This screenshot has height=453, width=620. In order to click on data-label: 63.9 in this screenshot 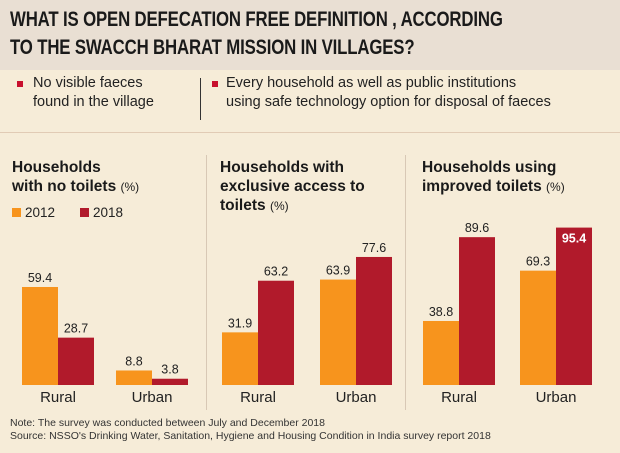, I will do `click(338, 271)`.